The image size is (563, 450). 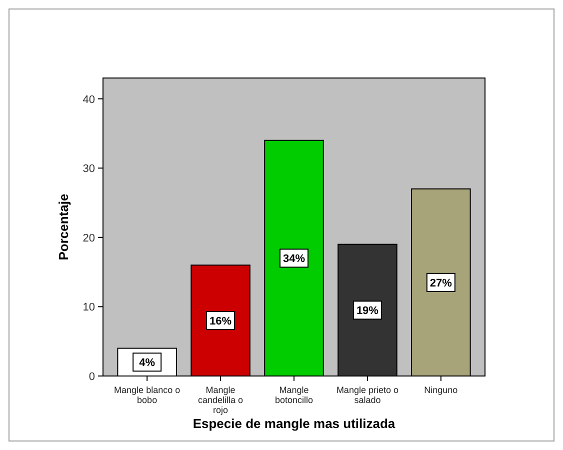 What do you see at coordinates (221, 322) in the screenshot?
I see `data-label: 16%` at bounding box center [221, 322].